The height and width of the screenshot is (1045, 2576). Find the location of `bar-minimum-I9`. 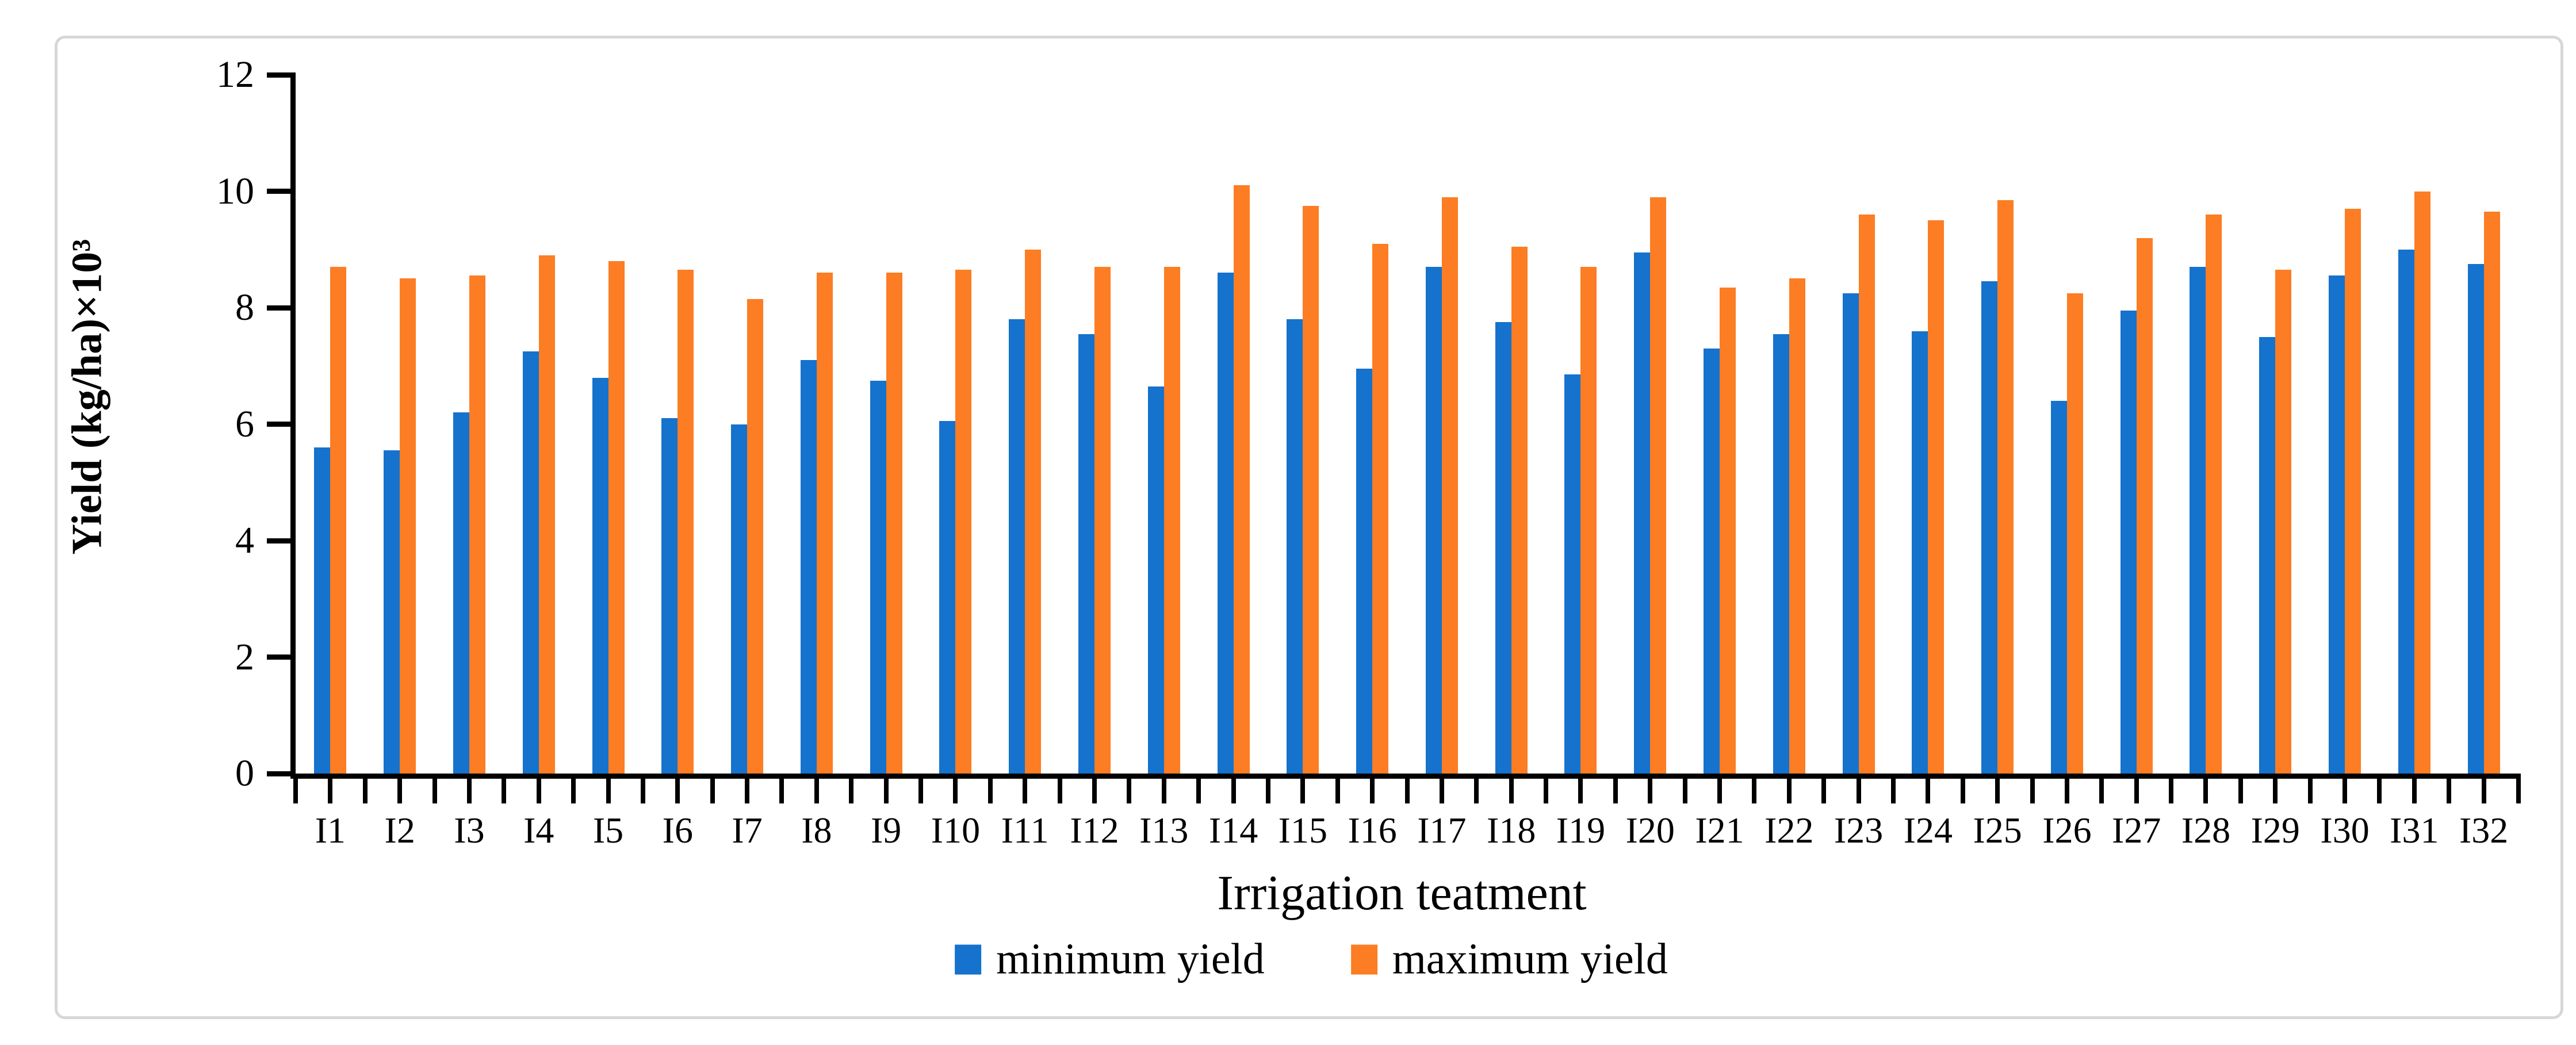

bar-minimum-I9 is located at coordinates (878, 577).